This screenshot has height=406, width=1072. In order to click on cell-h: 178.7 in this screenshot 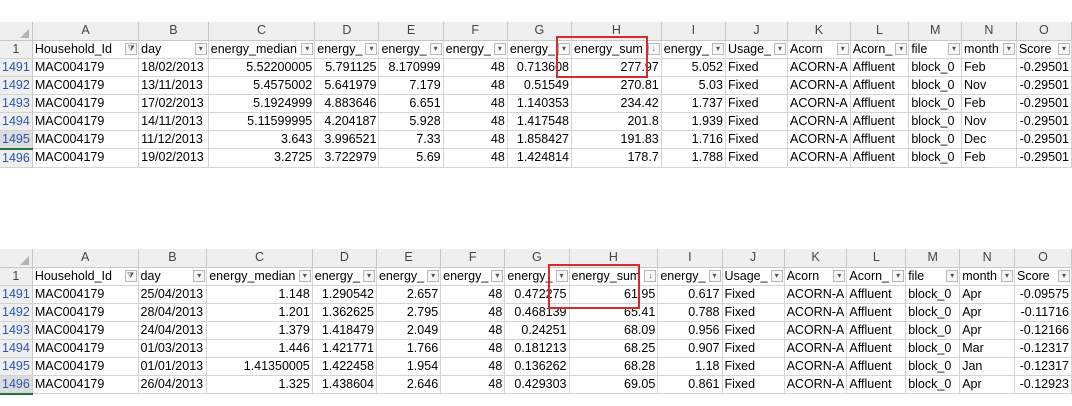, I will do `click(616, 158)`.